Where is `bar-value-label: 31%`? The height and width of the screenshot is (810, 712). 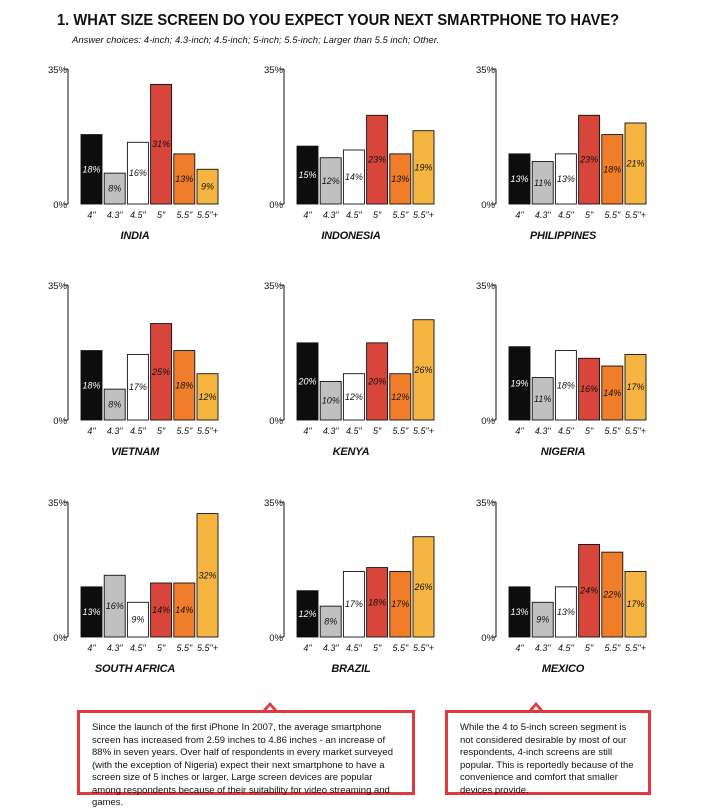
bar-value-label: 31% is located at coordinates (161, 144).